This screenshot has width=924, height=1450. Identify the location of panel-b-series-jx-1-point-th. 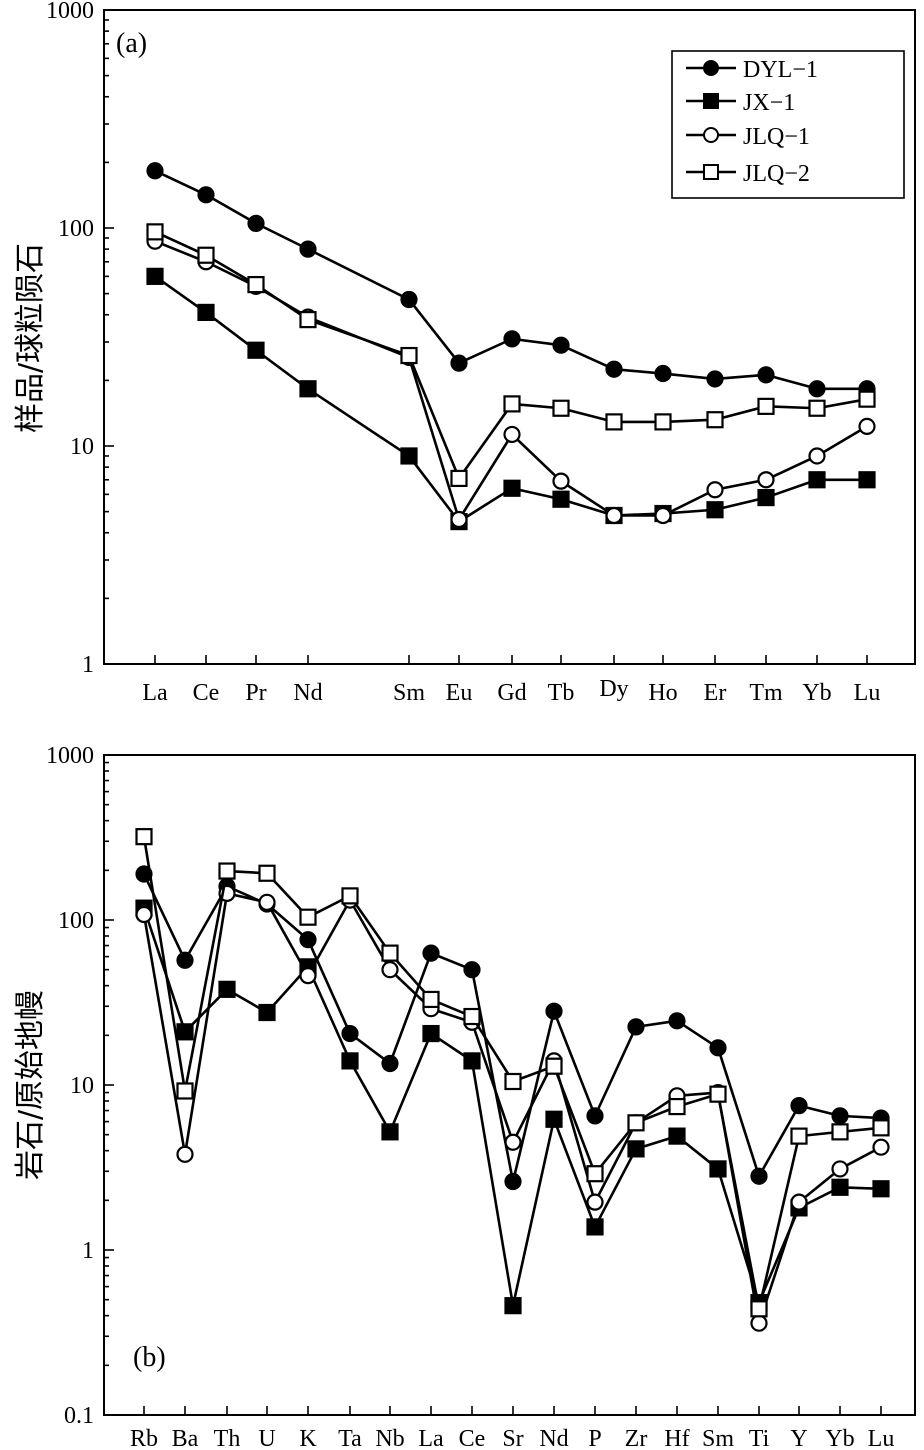
(227, 989).